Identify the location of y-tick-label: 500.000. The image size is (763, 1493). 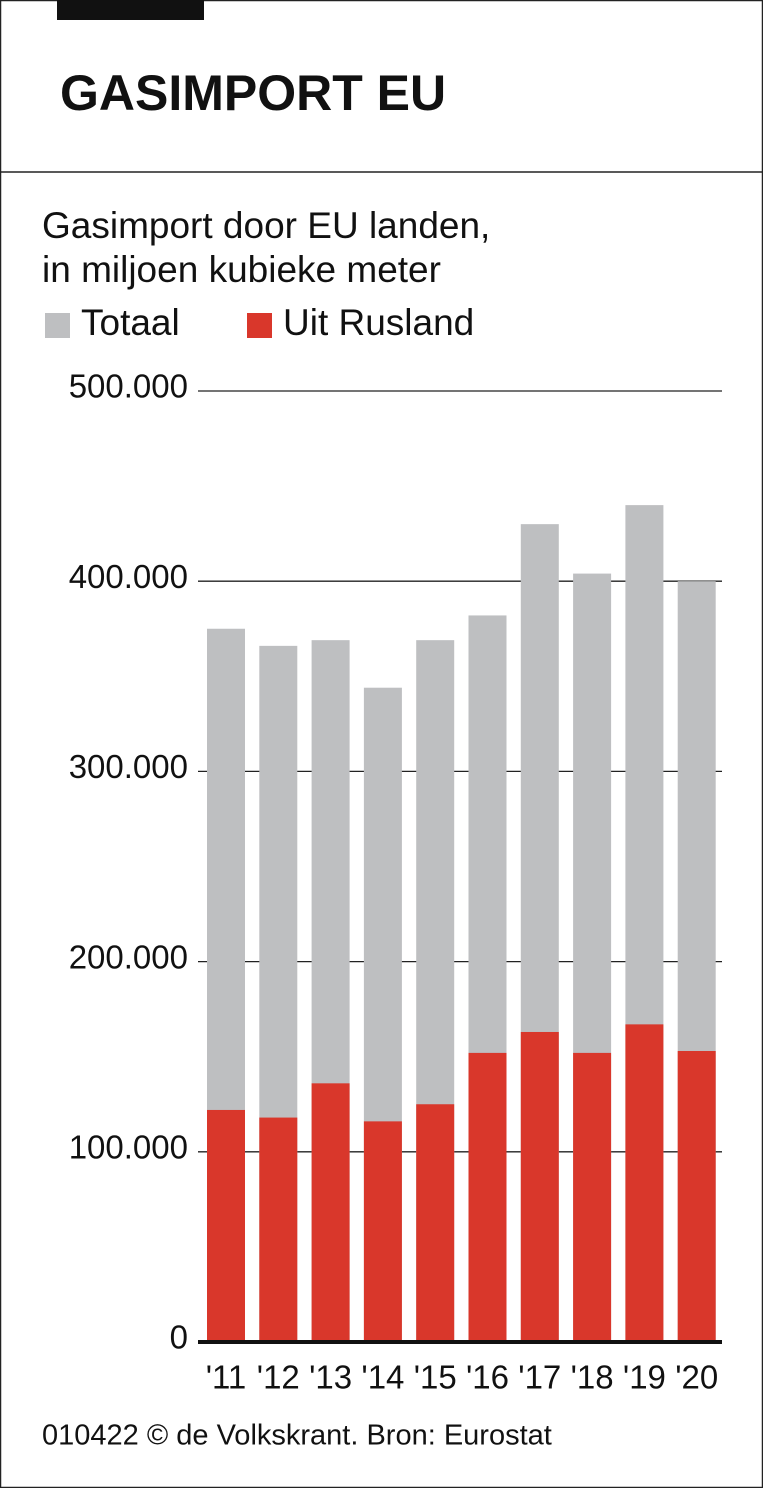
(128, 386).